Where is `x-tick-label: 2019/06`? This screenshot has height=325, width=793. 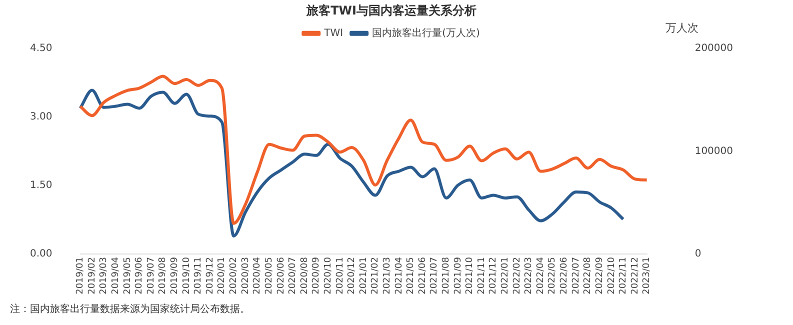 x-tick-label: 2019/06 is located at coordinates (139, 275).